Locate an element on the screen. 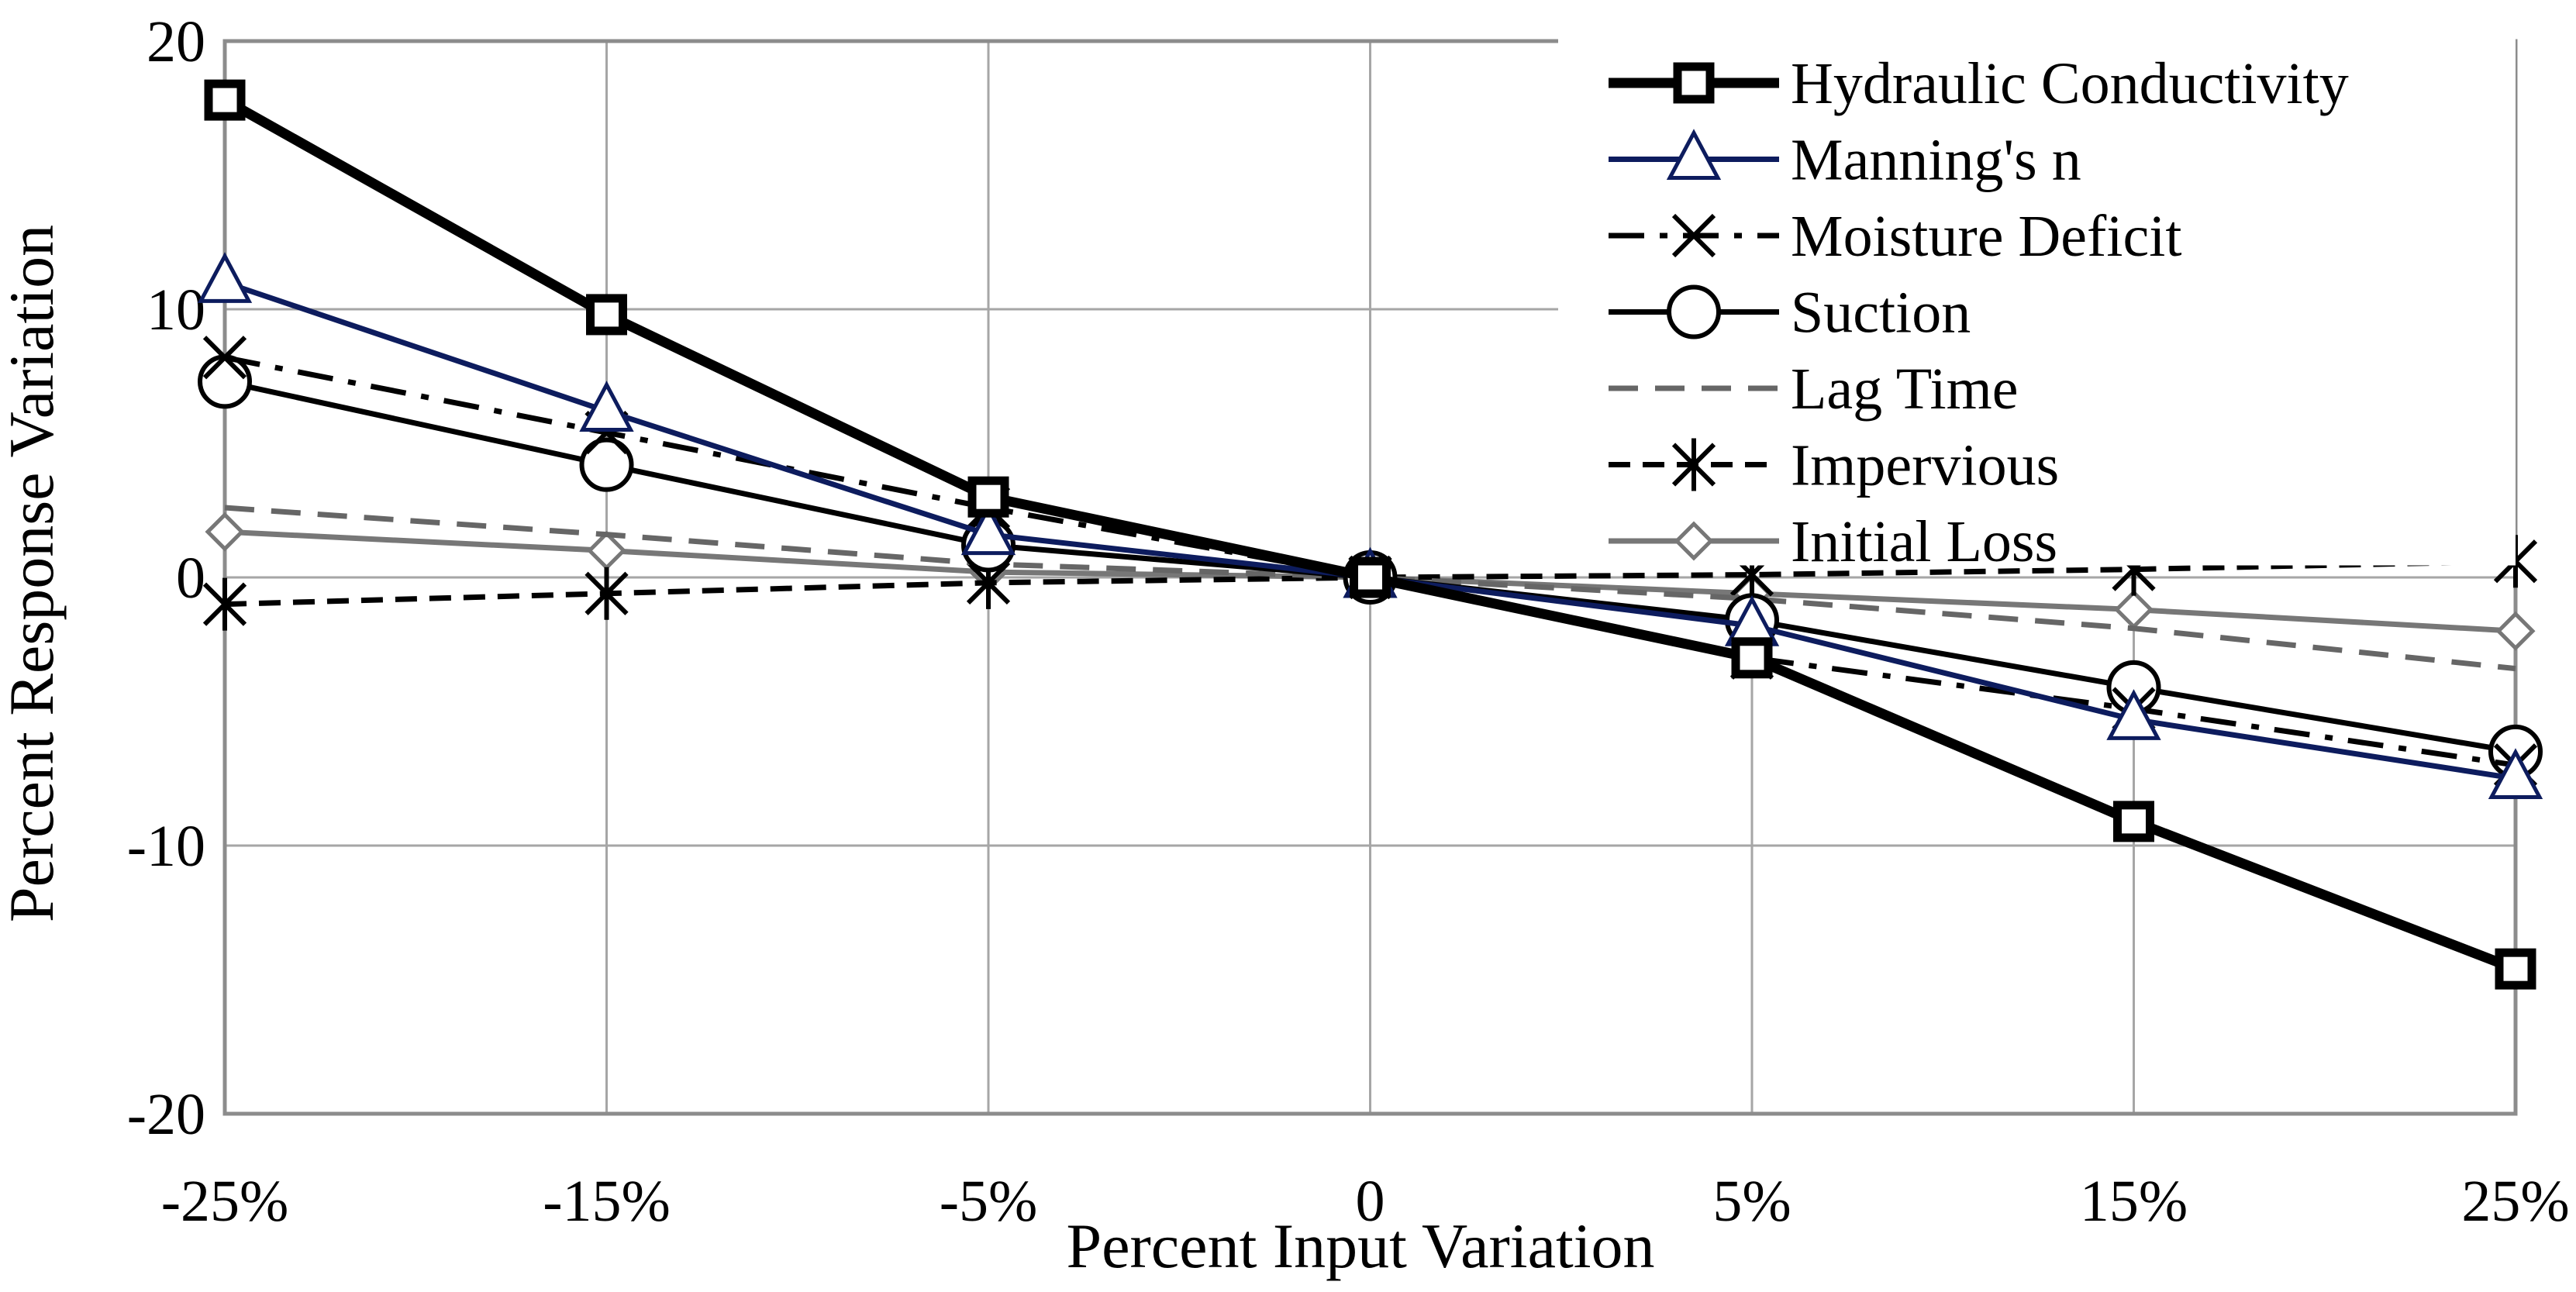 This screenshot has height=1292, width=2576. legend-label: Moisture Deficit is located at coordinates (1986, 236).